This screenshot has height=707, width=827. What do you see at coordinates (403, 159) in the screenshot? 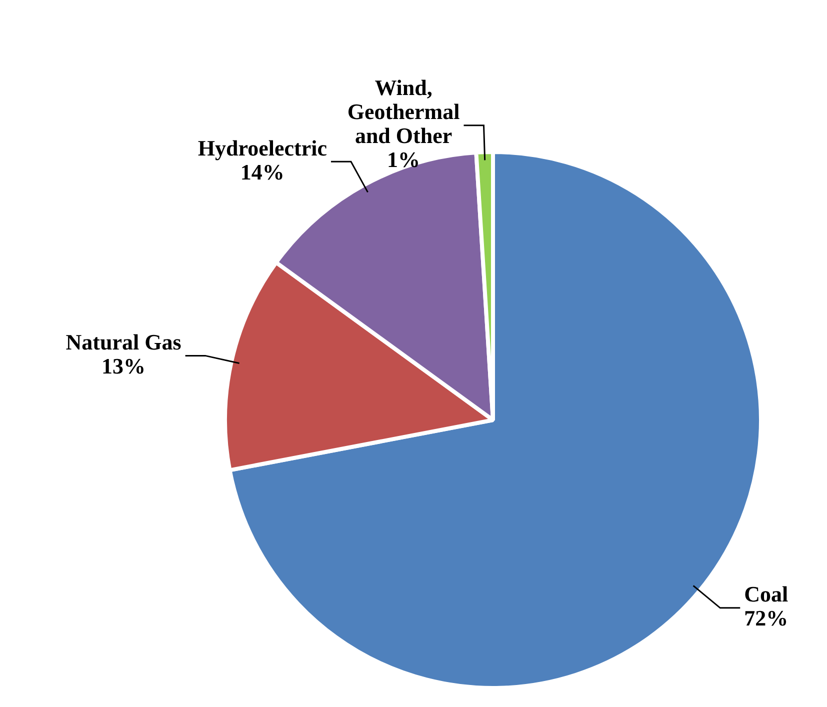
I see `data-label: 1%` at bounding box center [403, 159].